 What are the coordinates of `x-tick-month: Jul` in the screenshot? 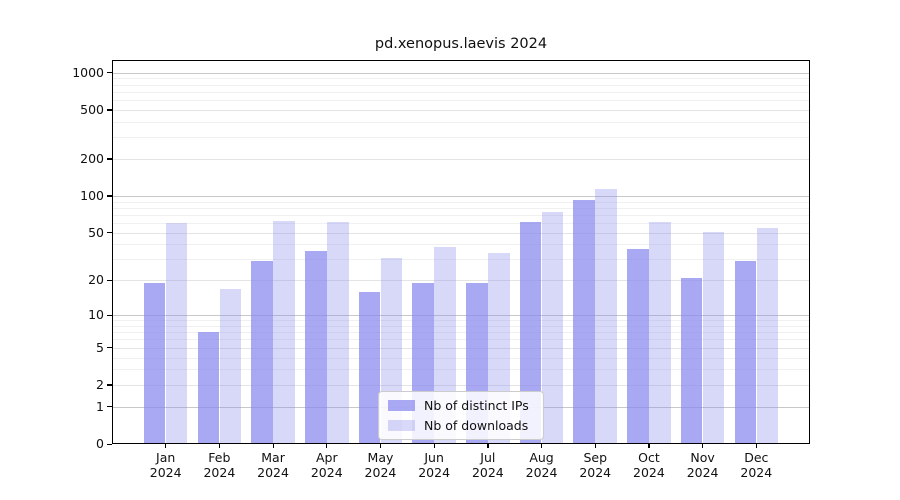 It's located at (488, 457).